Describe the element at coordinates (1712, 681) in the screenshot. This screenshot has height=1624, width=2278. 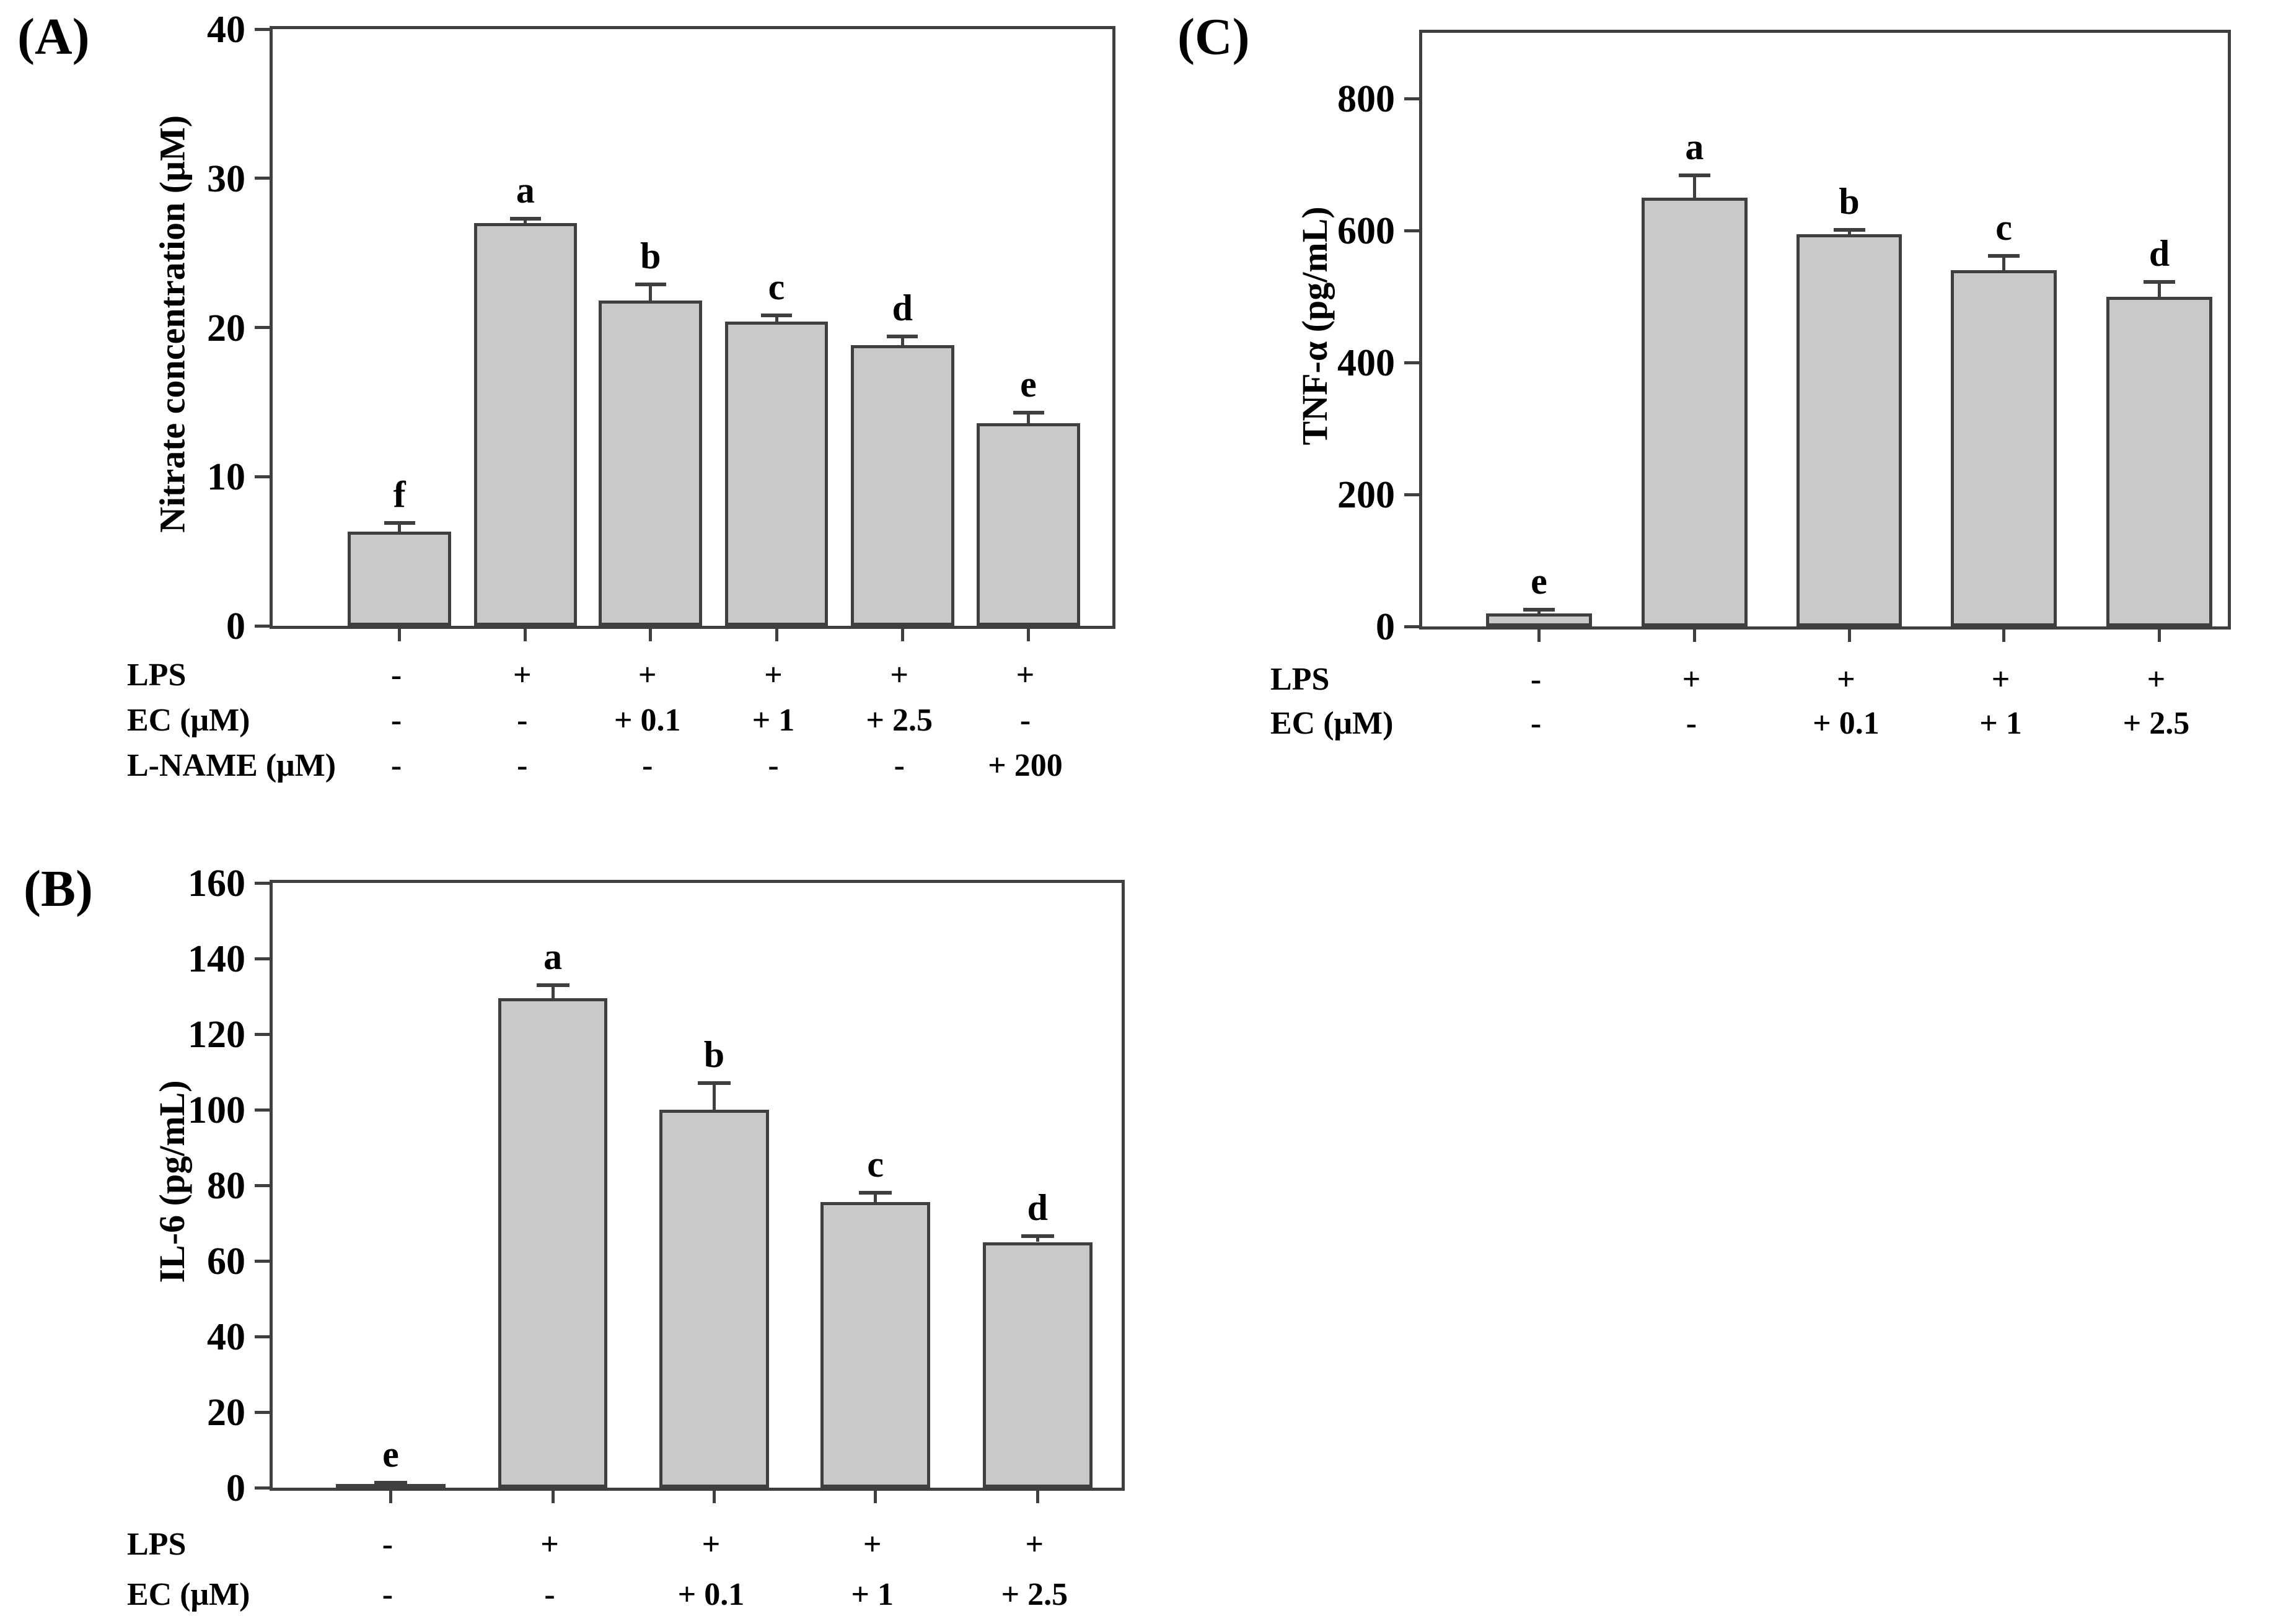
I see `treatment-row: LPS - + + + +` at that location.